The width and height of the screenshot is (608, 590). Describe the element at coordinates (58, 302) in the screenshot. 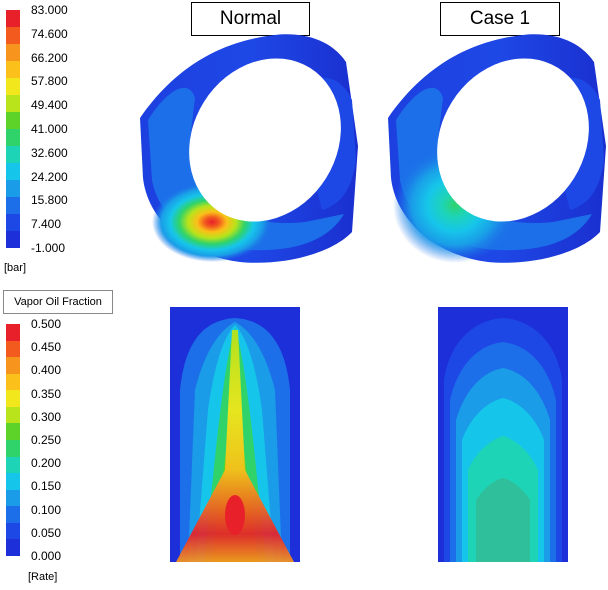

I see `vapor-legend-title: Vapor Oil Fraction` at that location.